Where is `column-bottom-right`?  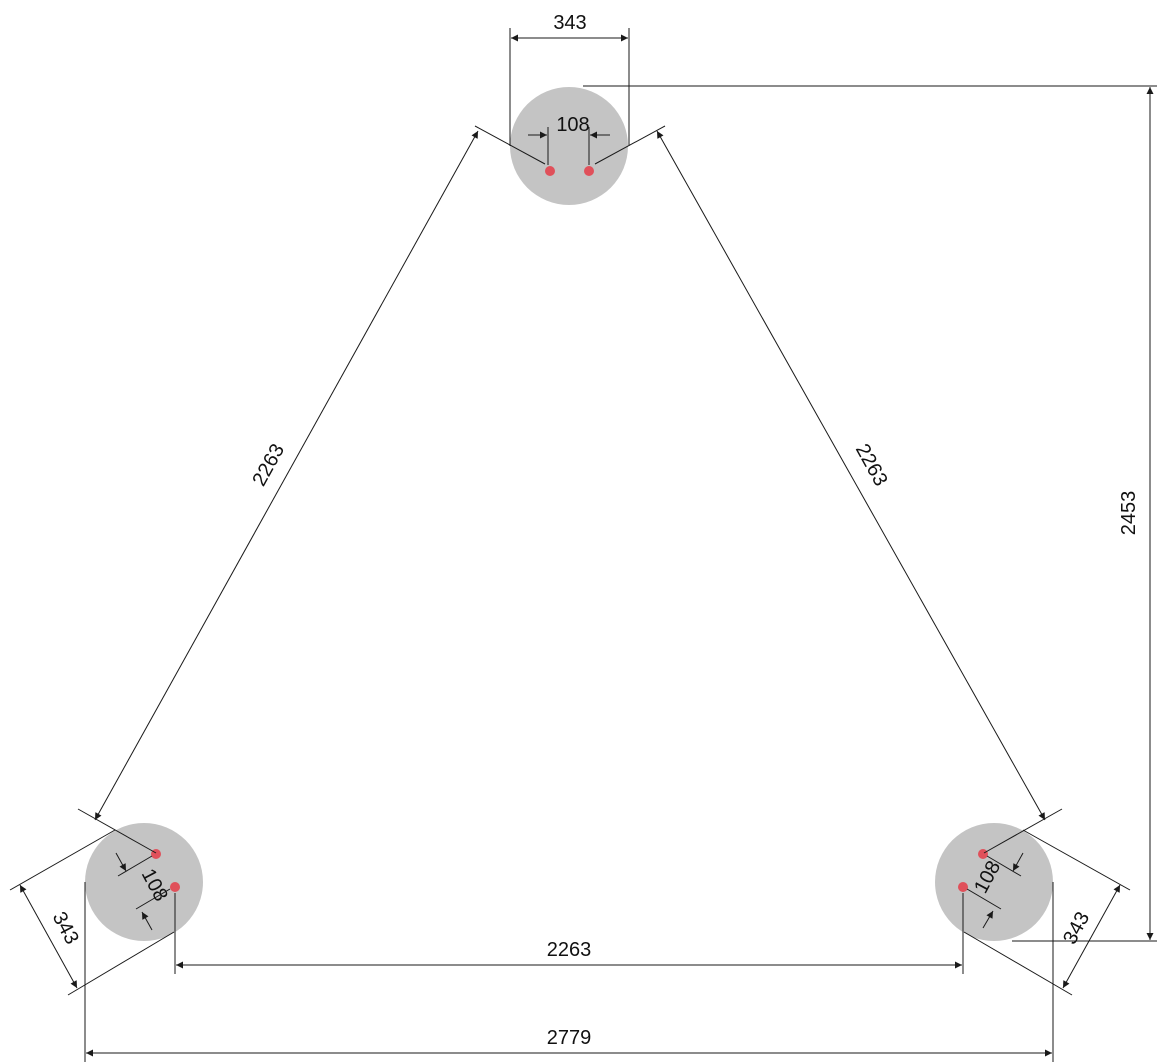
column-bottom-right is located at coordinates (994, 882).